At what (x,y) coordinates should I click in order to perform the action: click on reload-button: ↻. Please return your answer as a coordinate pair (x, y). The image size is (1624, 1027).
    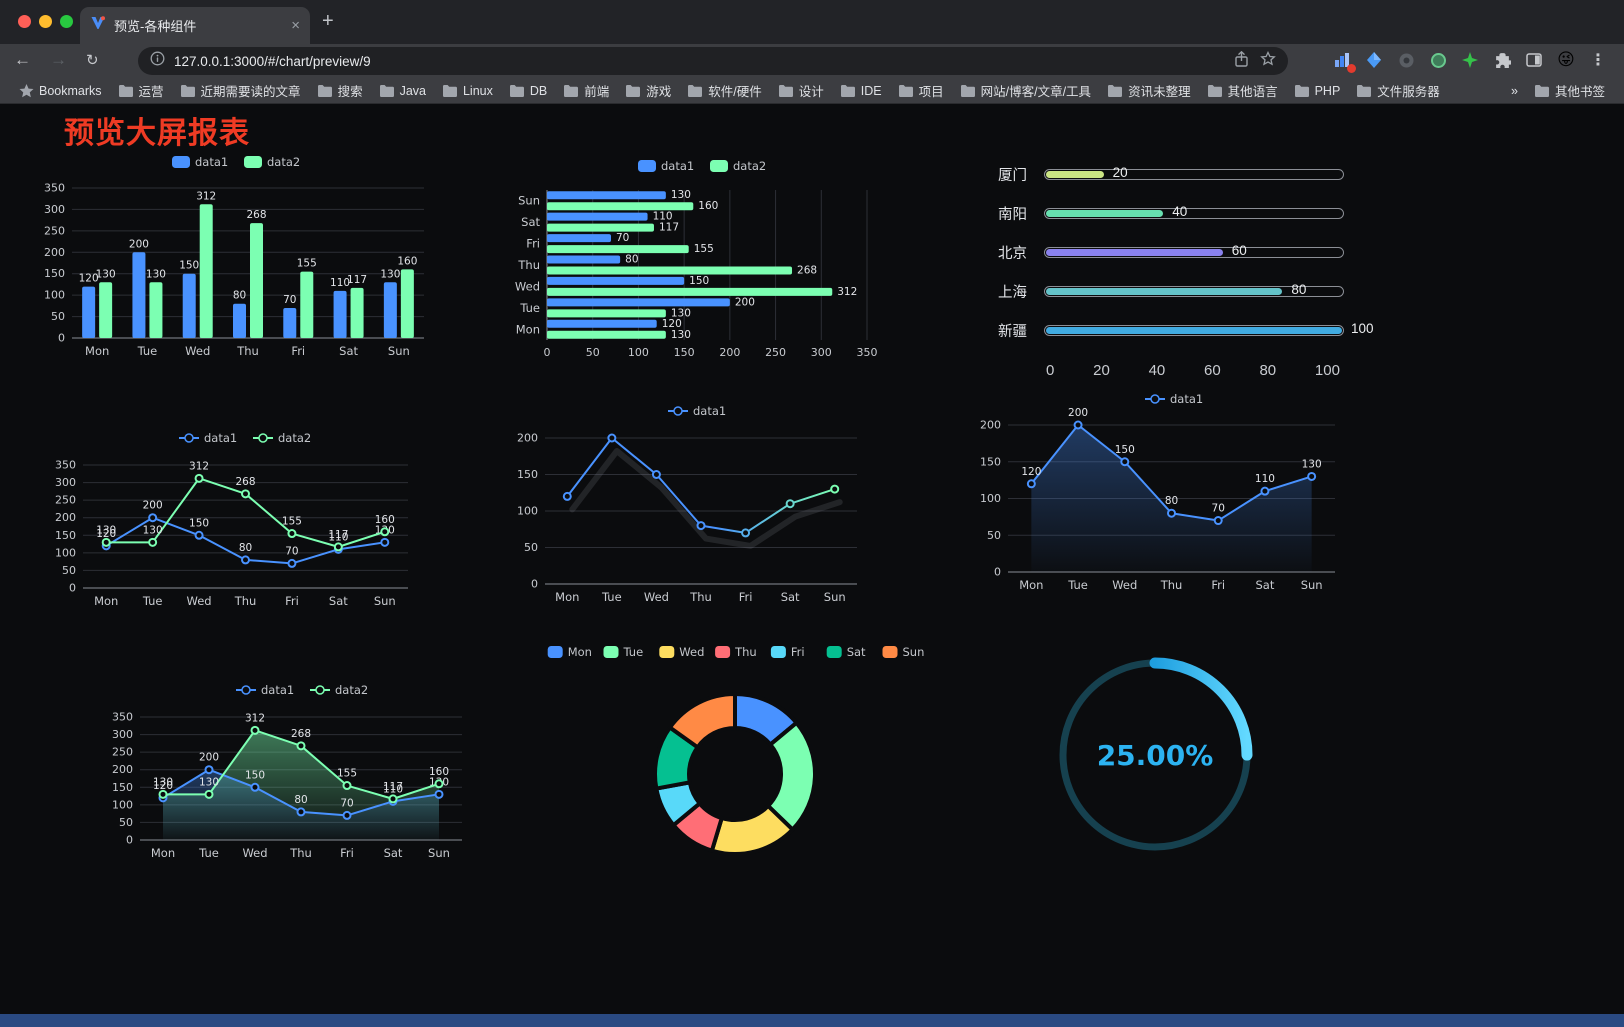
    Looking at the image, I should click on (92, 60).